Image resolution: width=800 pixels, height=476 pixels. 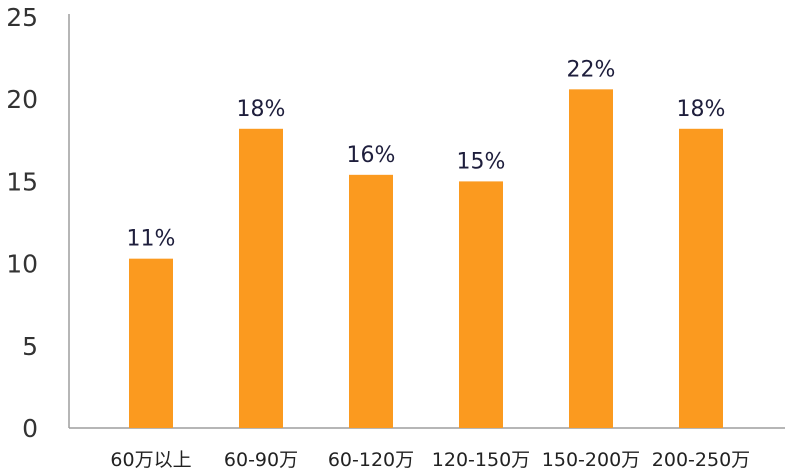 What do you see at coordinates (30, 428) in the screenshot?
I see `y-tick-label: 0` at bounding box center [30, 428].